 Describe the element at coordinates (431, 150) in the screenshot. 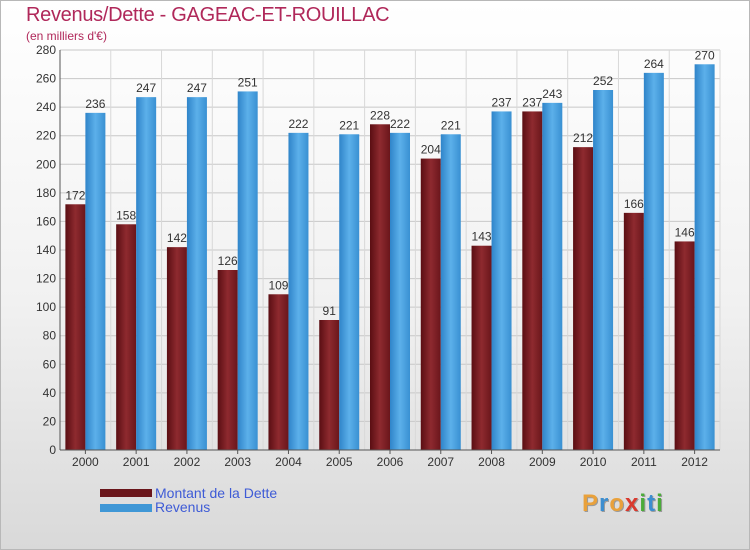

I see `data-label-debt: 204` at that location.